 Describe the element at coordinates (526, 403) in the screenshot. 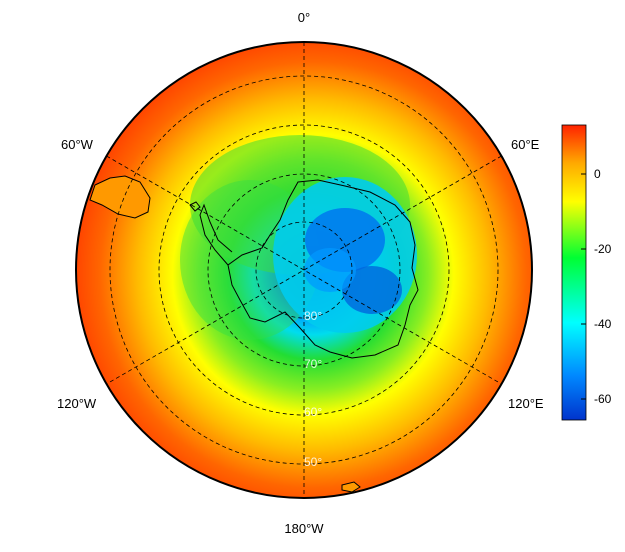

I see `lon-label-120e: 120°E` at that location.